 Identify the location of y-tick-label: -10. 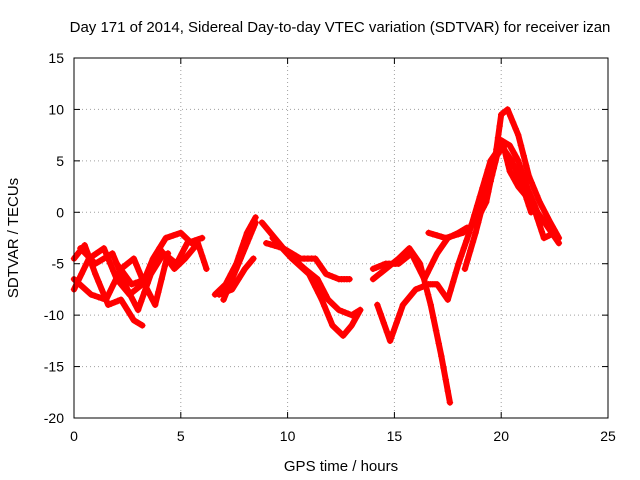
(54, 315).